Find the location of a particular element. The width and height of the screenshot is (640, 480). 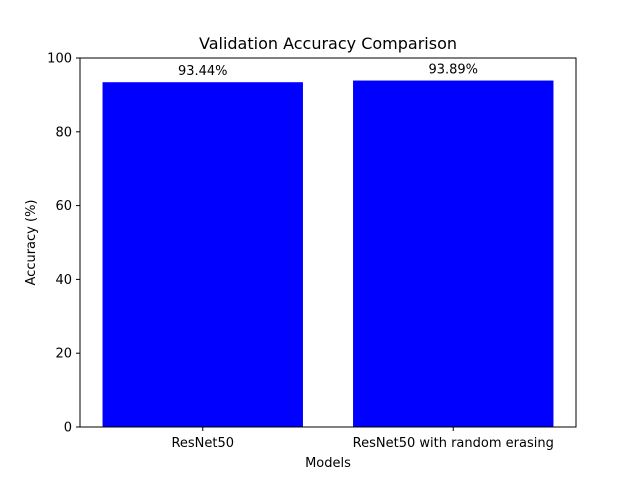

x-tick-label-0: ResNet50 is located at coordinates (202, 443).